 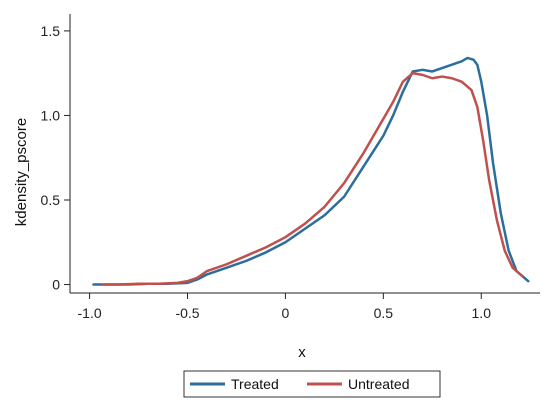 What do you see at coordinates (51, 115) in the screenshot?
I see `y-tick-label: 1.0` at bounding box center [51, 115].